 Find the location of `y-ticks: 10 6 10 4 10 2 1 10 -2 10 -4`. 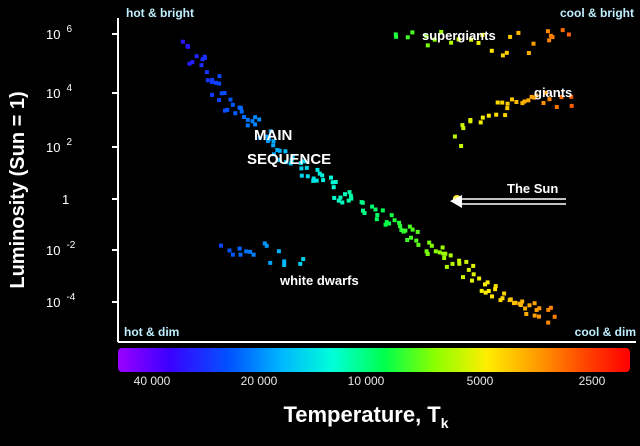

y-ticks: 10 6 10 4 10 2 1 10 -2 10 -4 is located at coordinates (82, 167).